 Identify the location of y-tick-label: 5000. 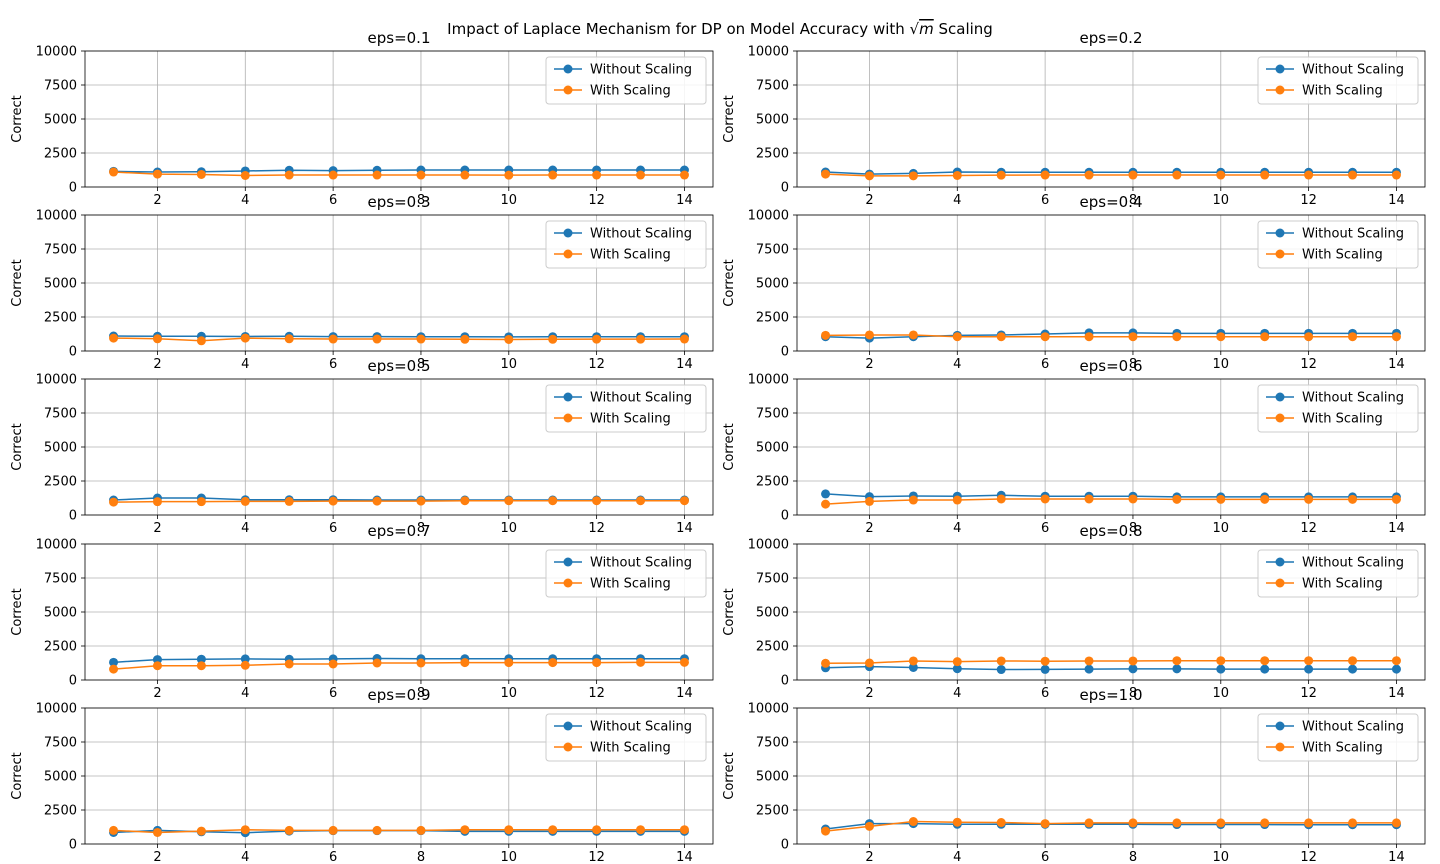
(772, 448).